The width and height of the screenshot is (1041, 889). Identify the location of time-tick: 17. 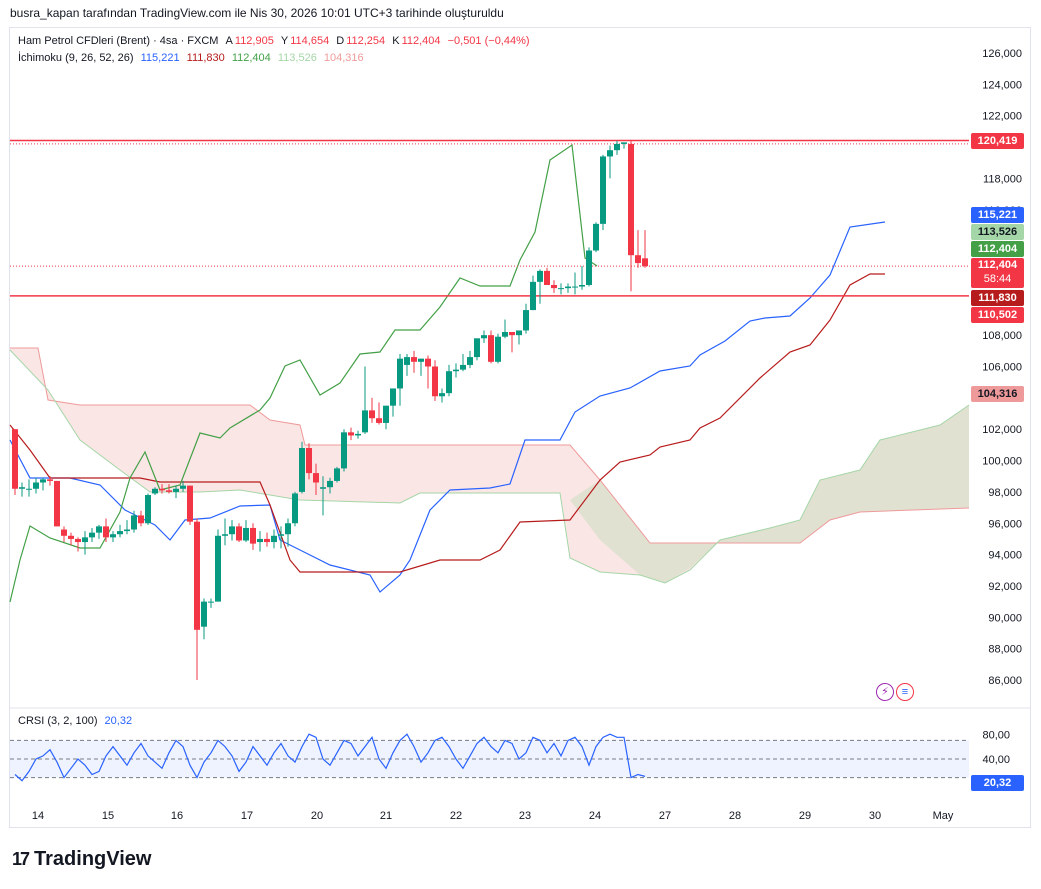
(247, 816).